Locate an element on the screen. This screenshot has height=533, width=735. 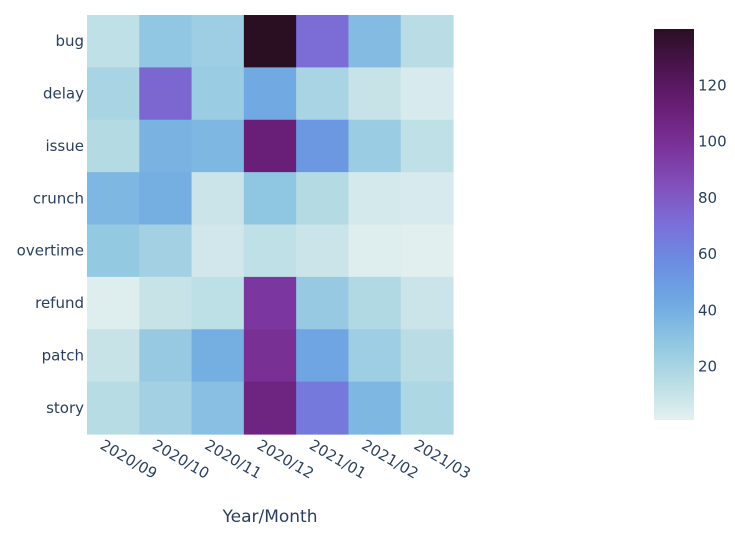
colorbar is located at coordinates (674, 224).